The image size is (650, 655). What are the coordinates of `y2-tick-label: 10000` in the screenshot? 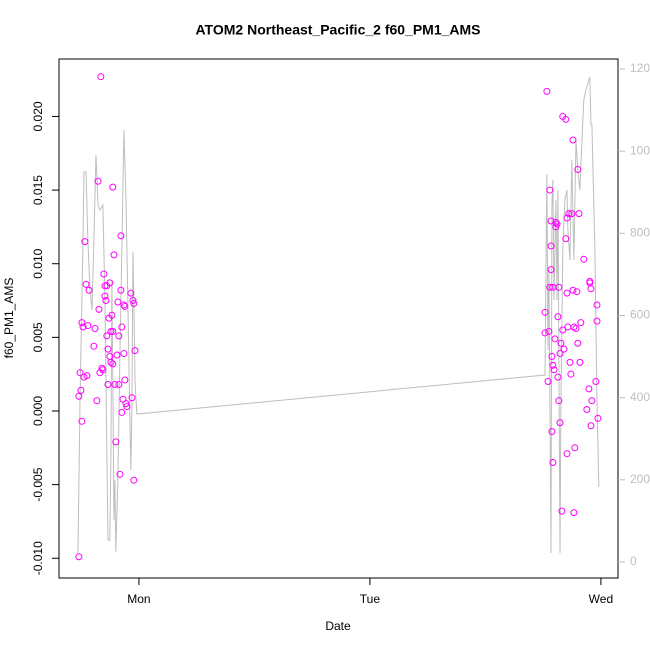 It's located at (640, 150).